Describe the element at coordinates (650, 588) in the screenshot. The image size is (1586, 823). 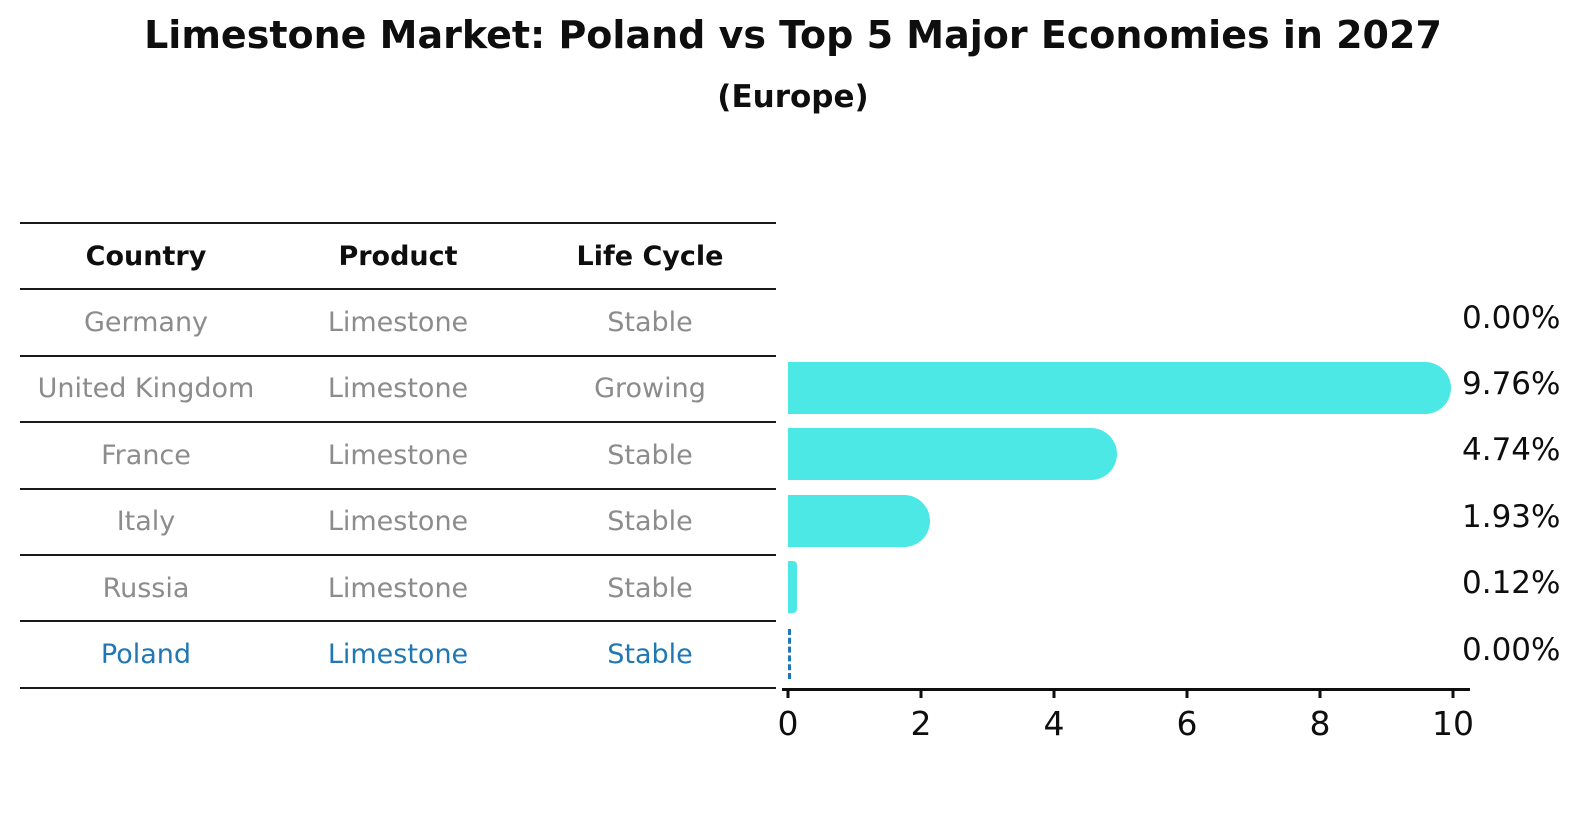
I see `cell-life_cycle-russia: Stable` at that location.